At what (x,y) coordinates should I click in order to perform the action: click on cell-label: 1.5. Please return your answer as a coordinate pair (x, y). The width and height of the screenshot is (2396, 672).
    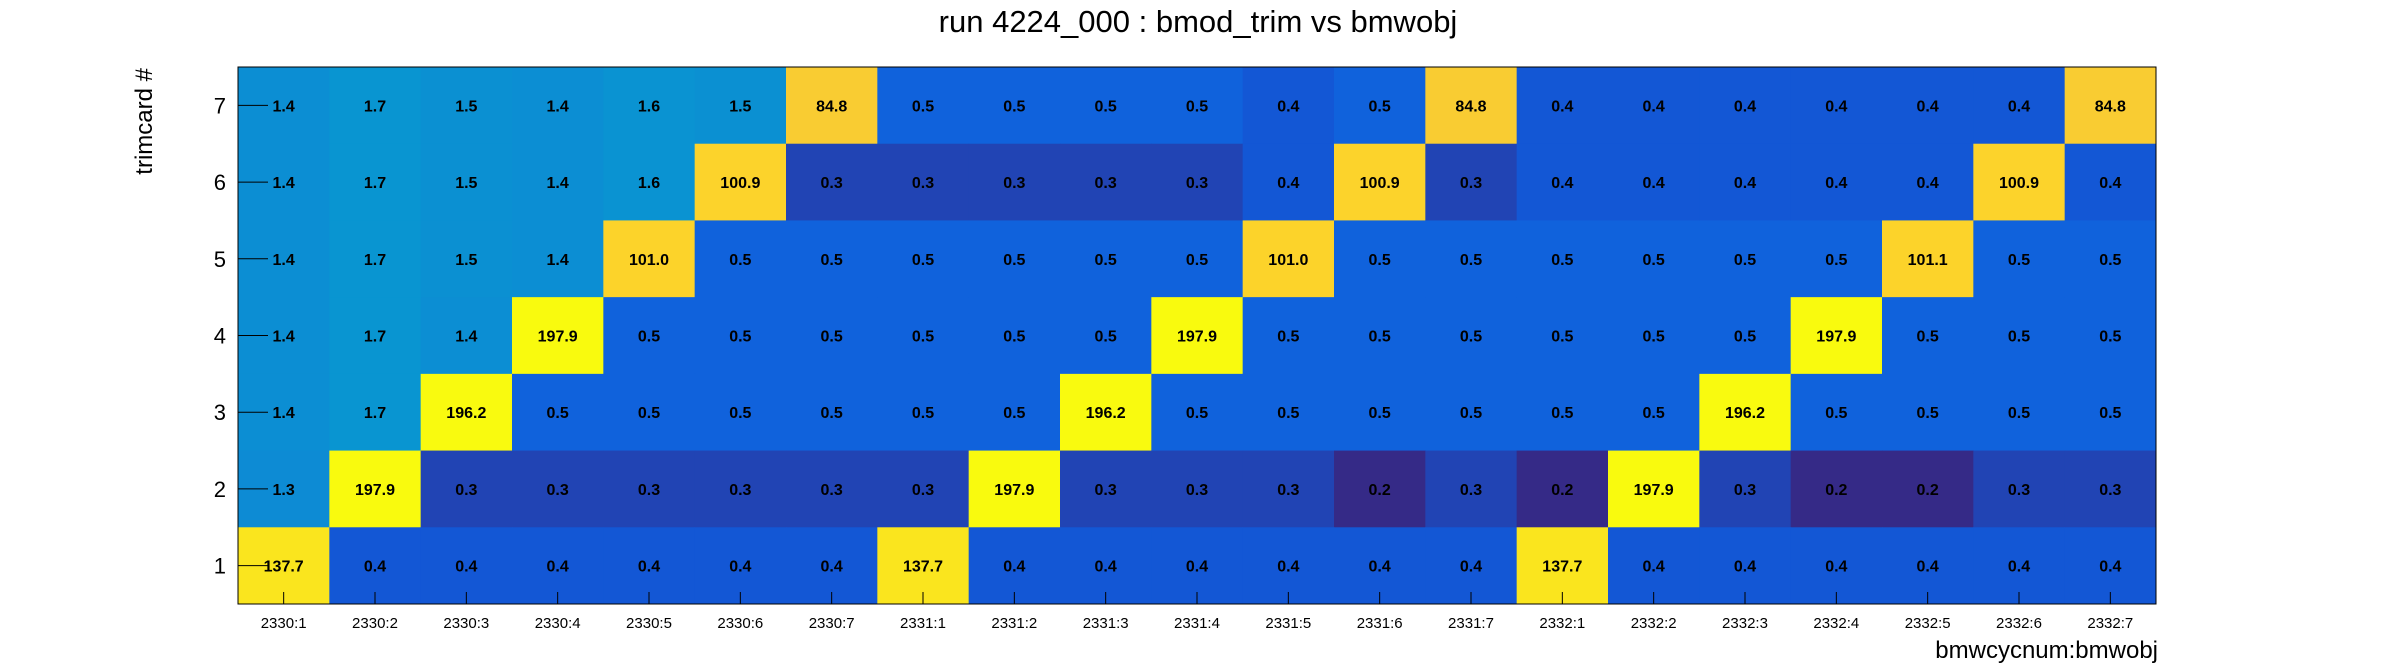
    Looking at the image, I should click on (740, 106).